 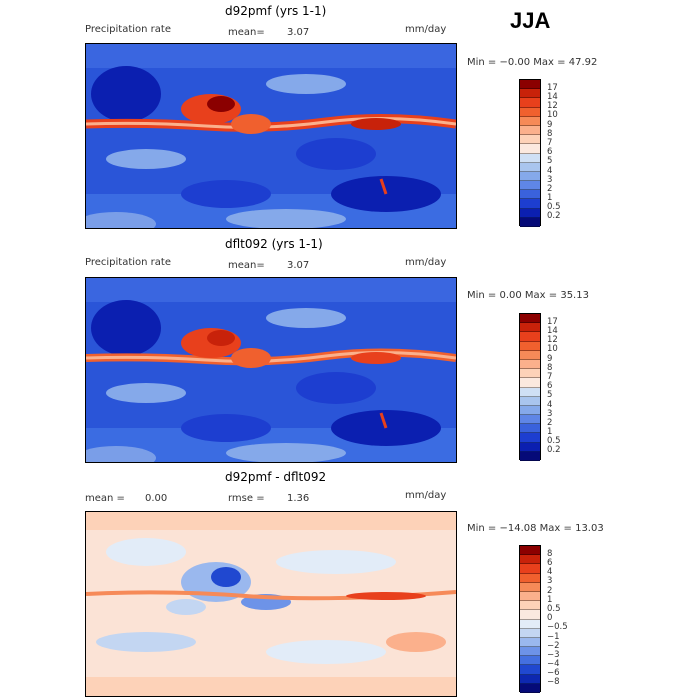 What do you see at coordinates (553, 664) in the screenshot?
I see `colorbar-tick: −4` at bounding box center [553, 664].